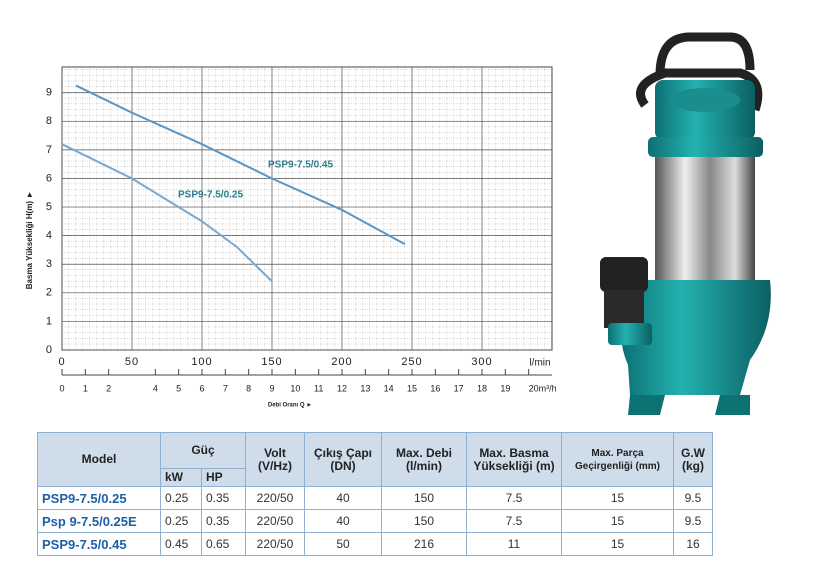 The height and width of the screenshot is (587, 814). Describe the element at coordinates (617, 459) in the screenshot. I see `header-cell: Max. Parça Geçirgenliği (mm)` at that location.